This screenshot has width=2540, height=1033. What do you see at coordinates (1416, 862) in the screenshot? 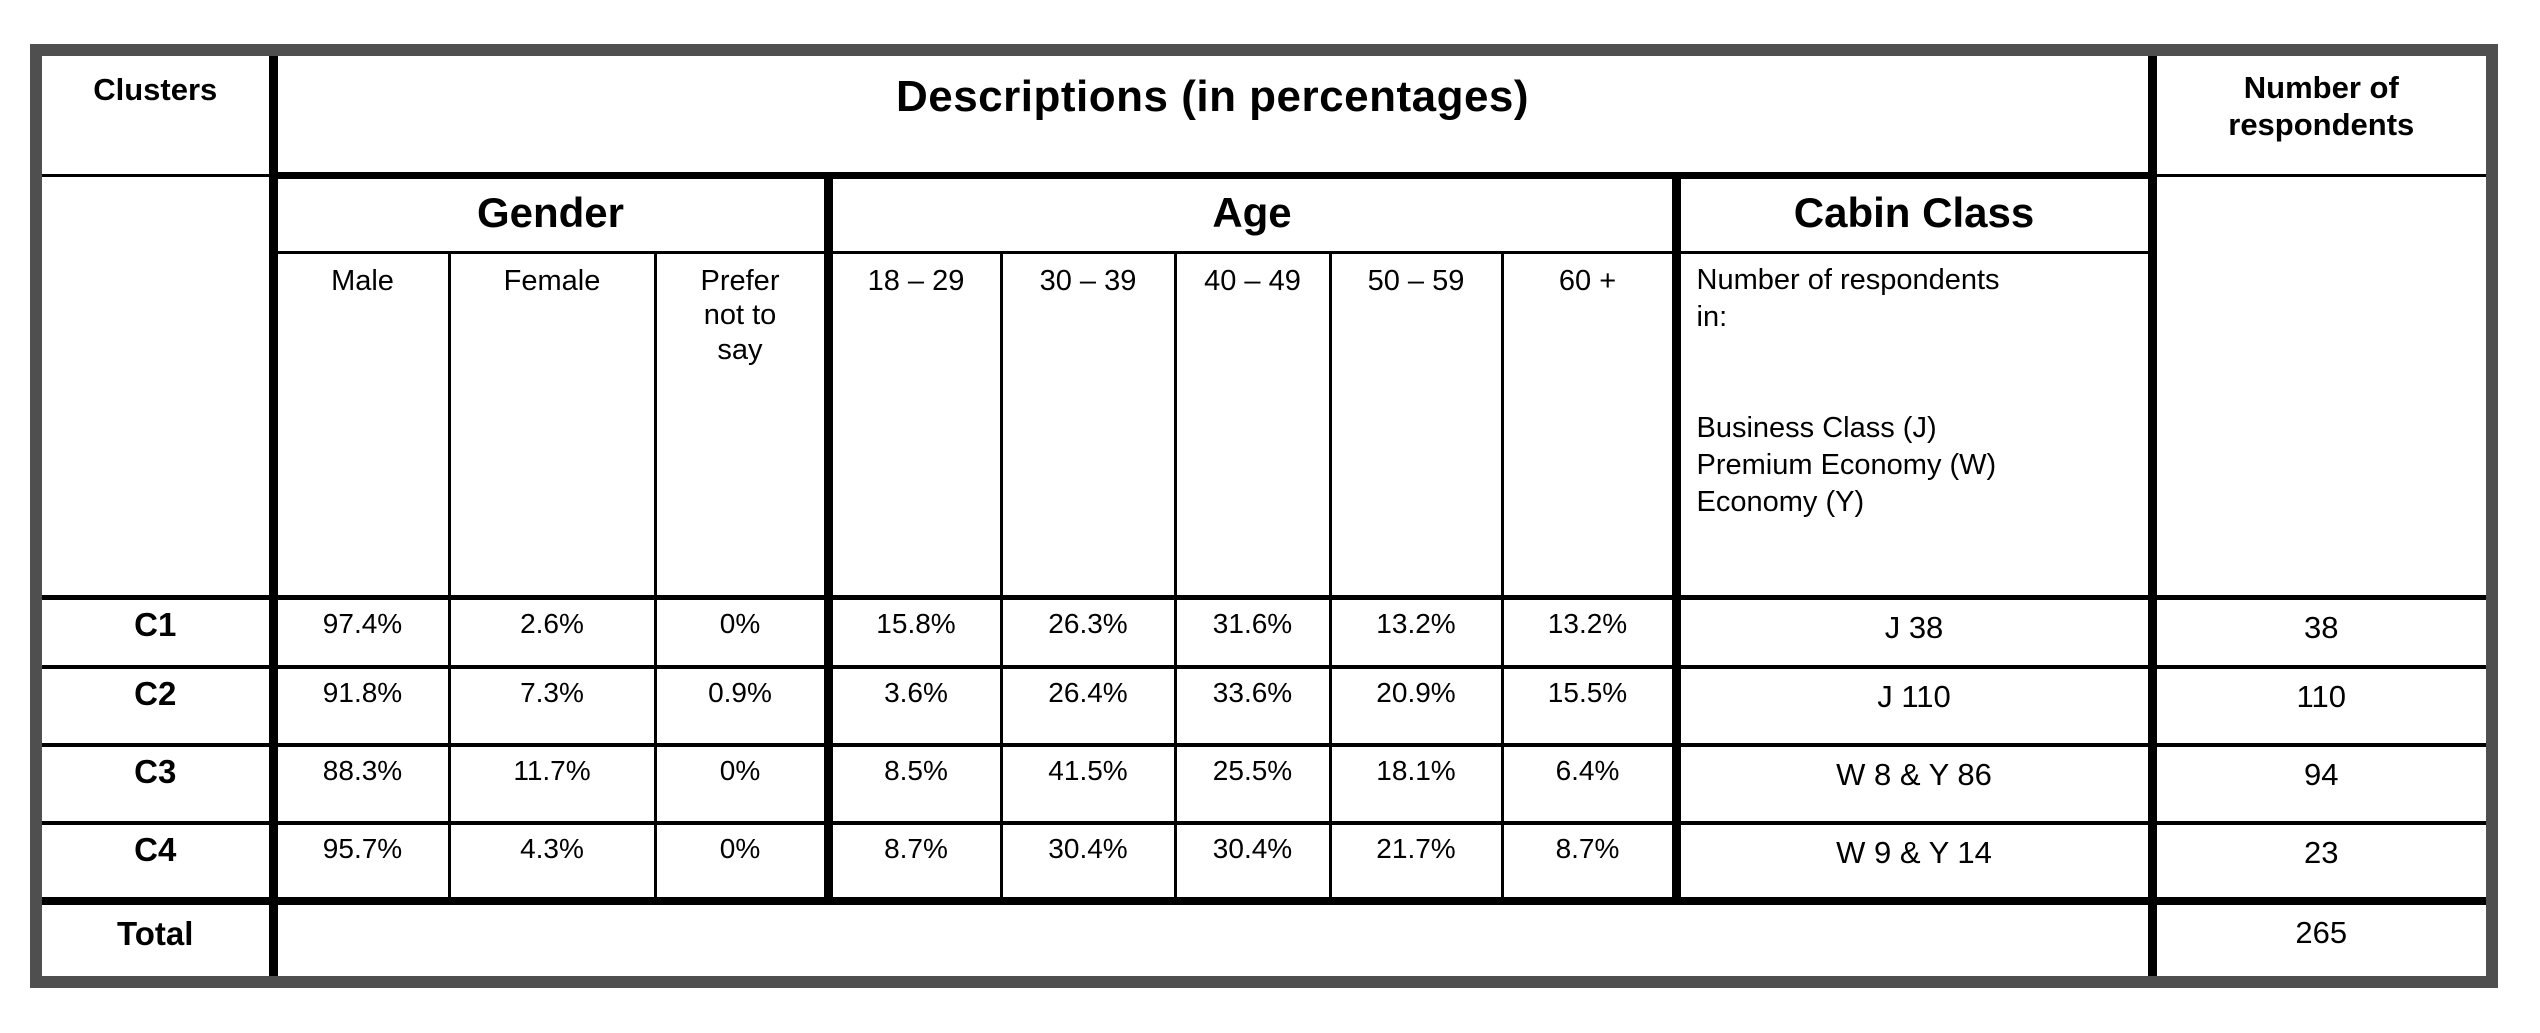
I see `age-50-59-value: 21.7%` at bounding box center [1416, 862].